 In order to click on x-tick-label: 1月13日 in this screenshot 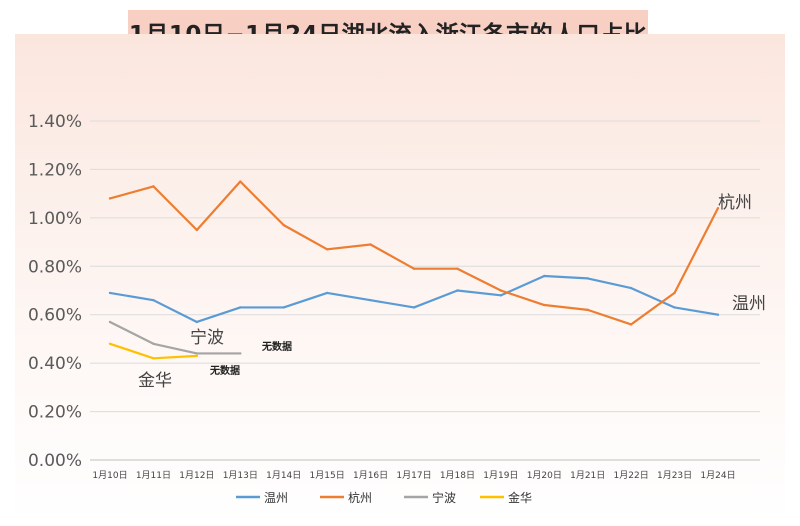, I will do `click(240, 475)`.